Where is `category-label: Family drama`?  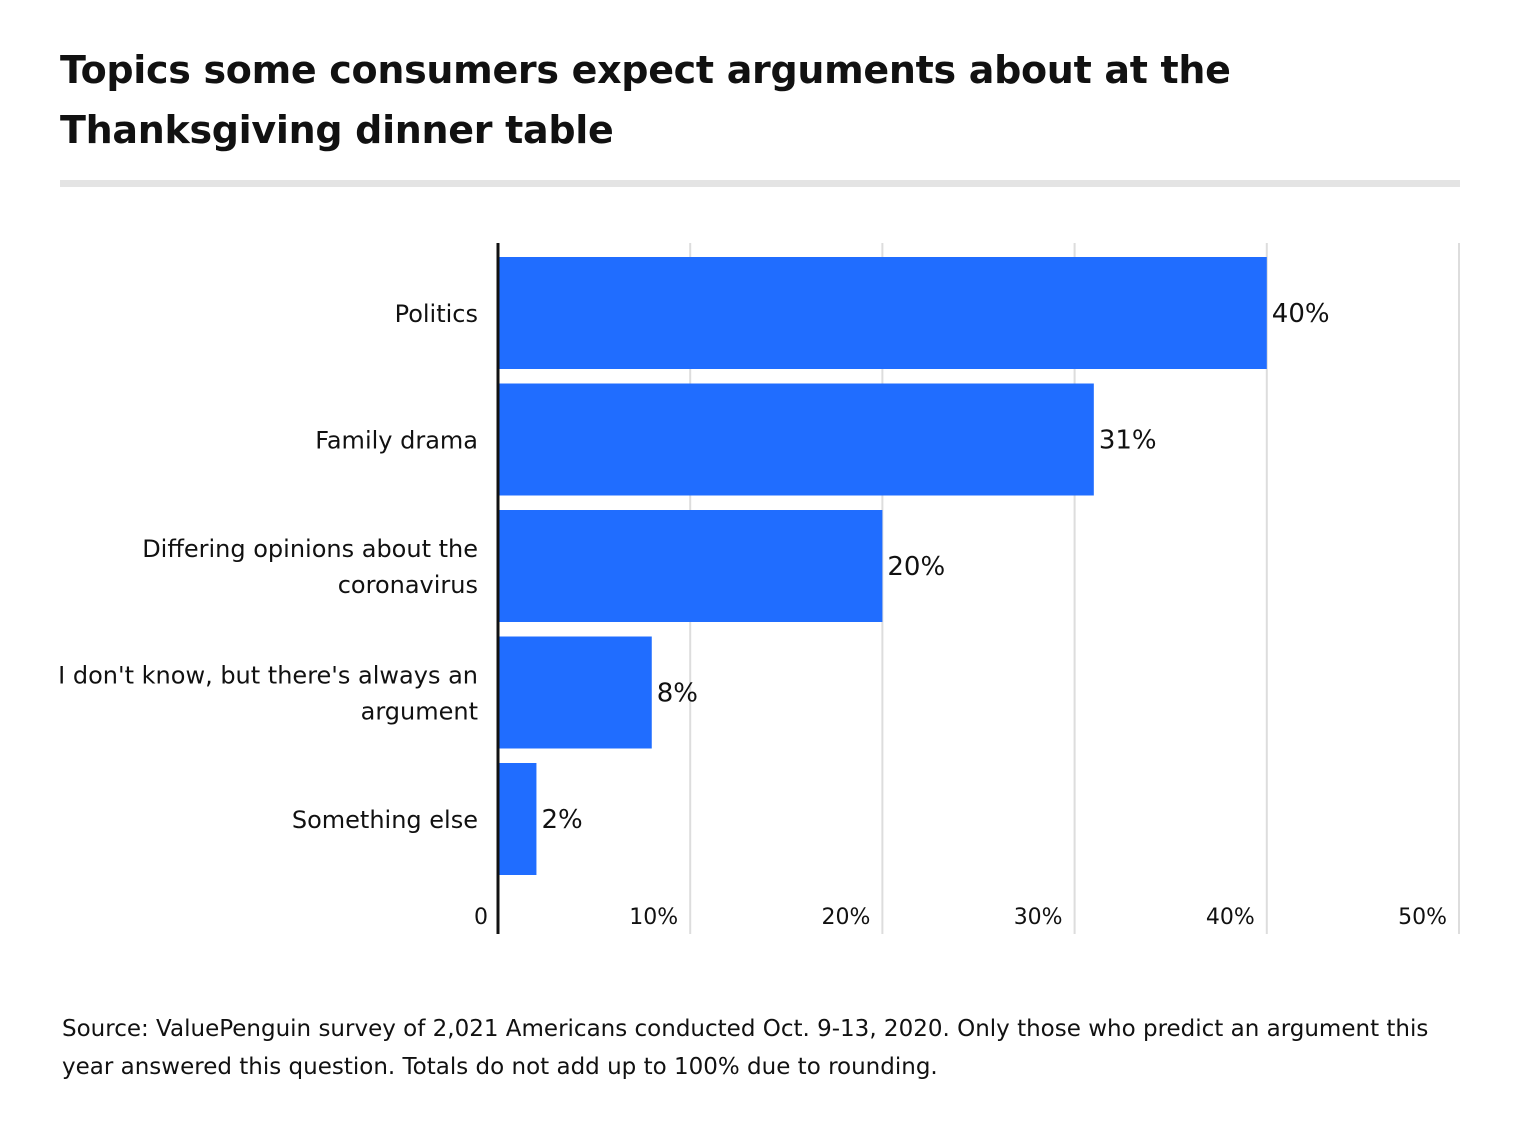 category-label: Family drama is located at coordinates (396, 441).